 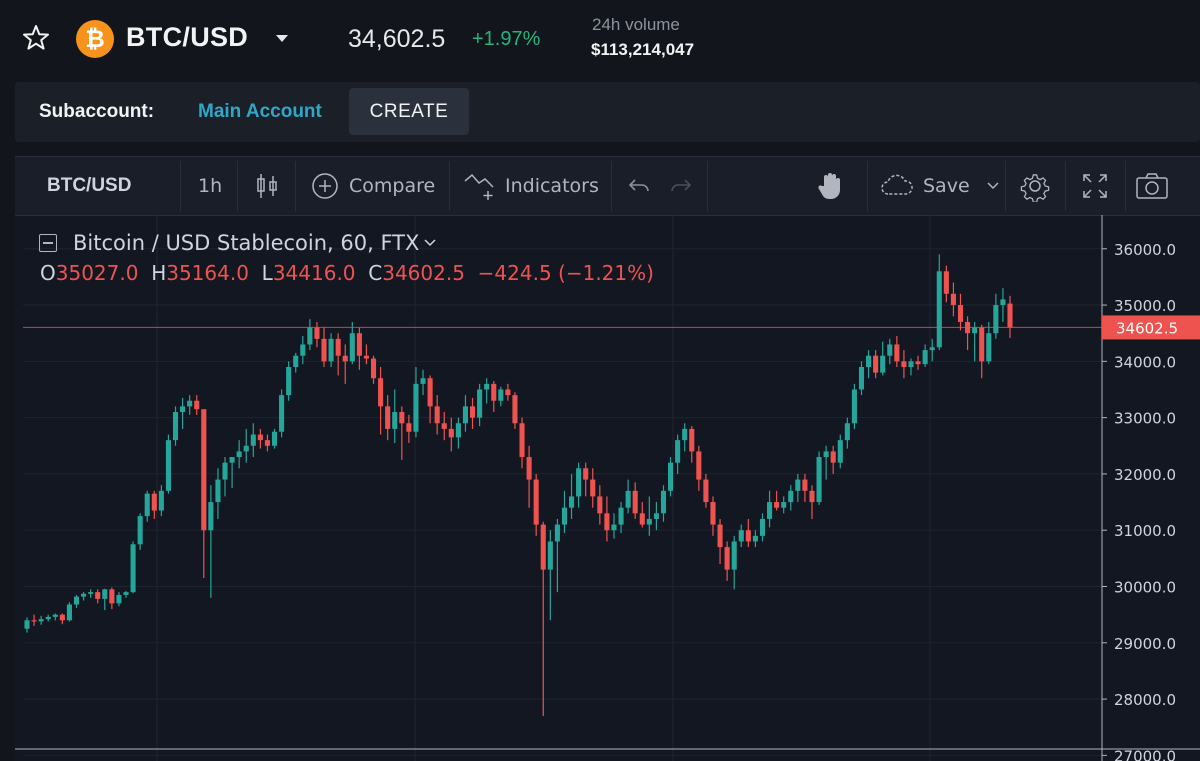 What do you see at coordinates (1145, 475) in the screenshot?
I see `y-tick-label: 32000.0` at bounding box center [1145, 475].